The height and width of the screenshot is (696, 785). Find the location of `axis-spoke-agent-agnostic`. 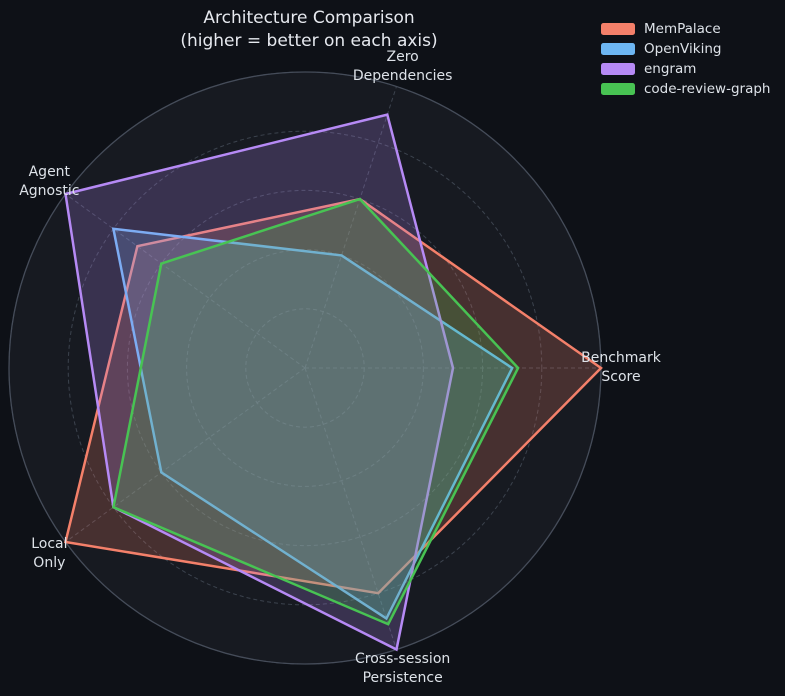

axis-spoke-agent-agnostic is located at coordinates (185, 281).